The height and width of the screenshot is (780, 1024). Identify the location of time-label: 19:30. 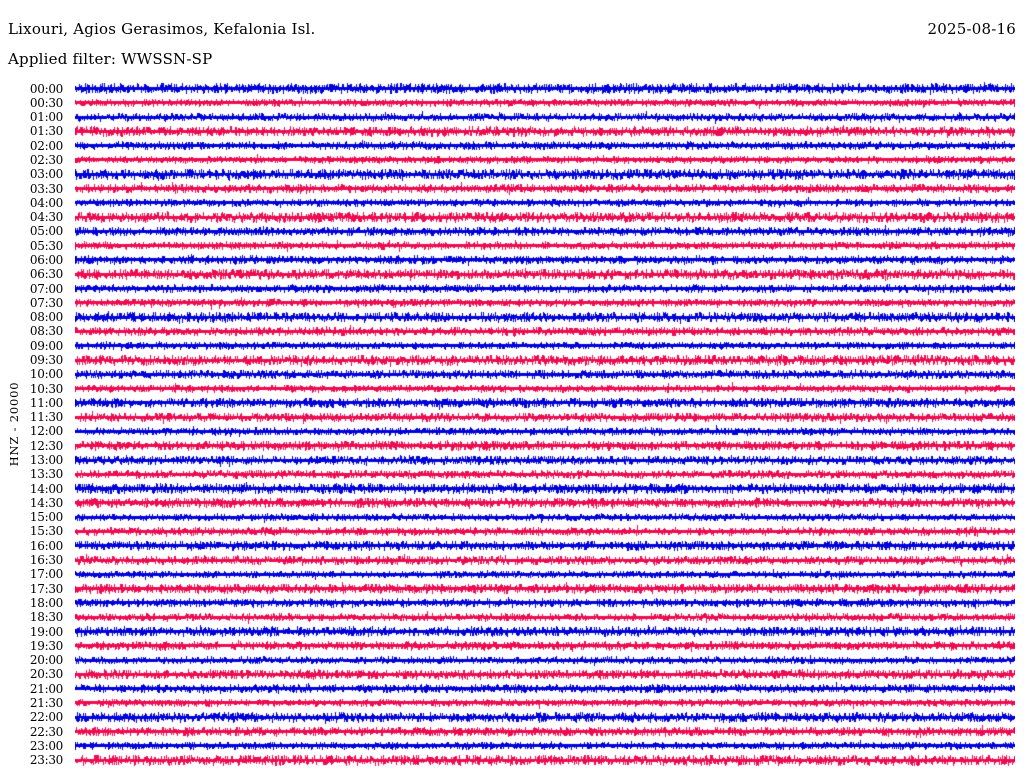
(46, 645).